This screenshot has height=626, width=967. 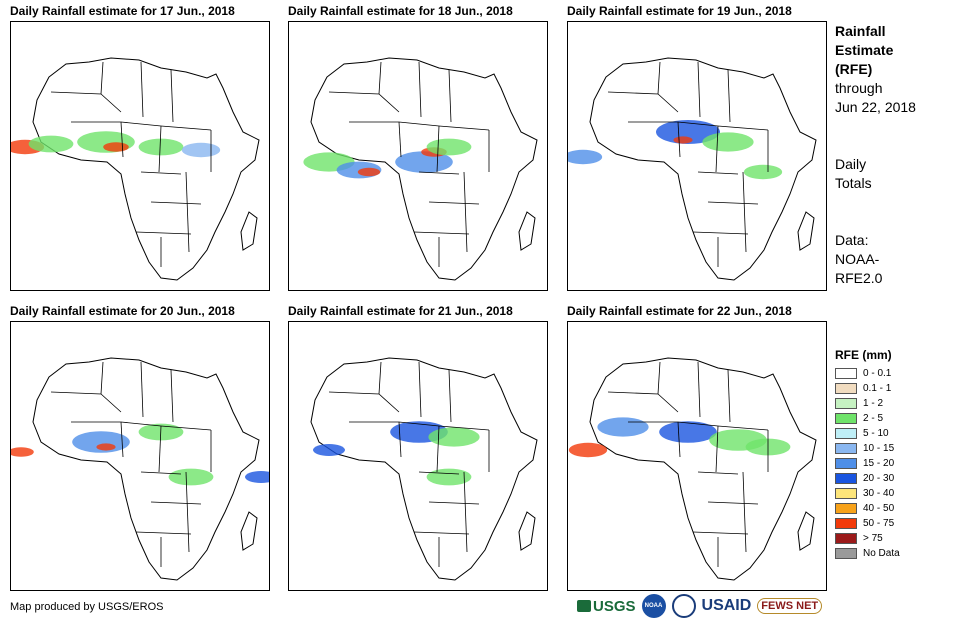 I want to click on side-title-1: Rainfall, so click(x=860, y=31).